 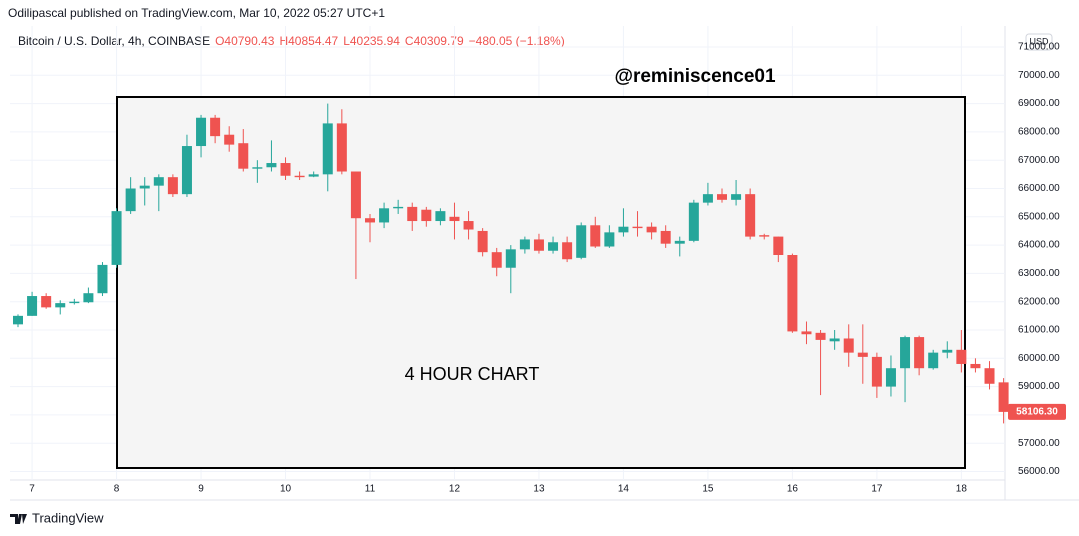 I want to click on y-tick-label: 56000.00, so click(x=1039, y=471).